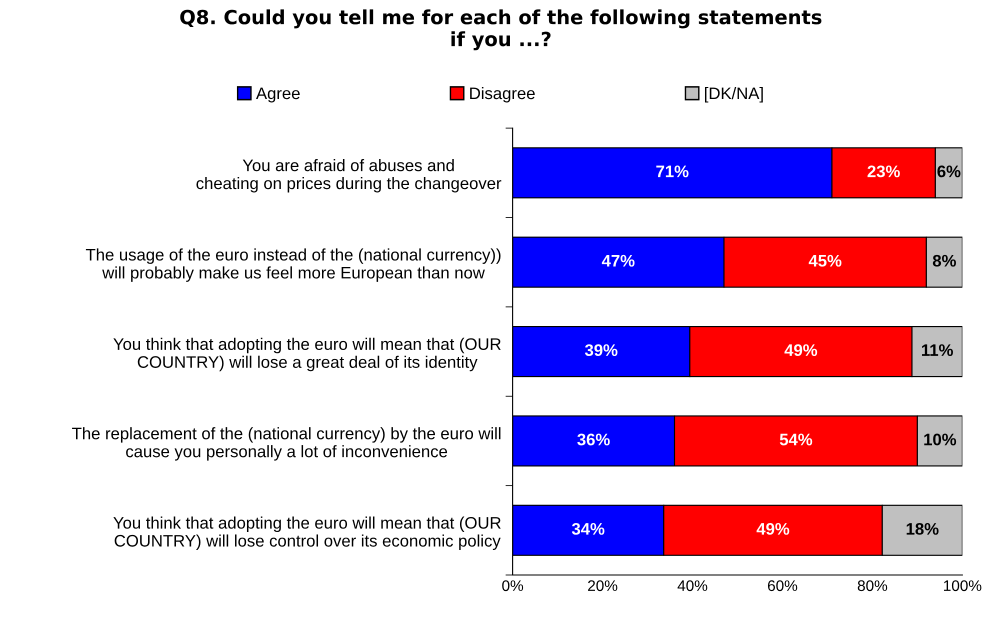 Image resolution: width=982 pixels, height=625 pixels. I want to click on data-label: 11%, so click(937, 350).